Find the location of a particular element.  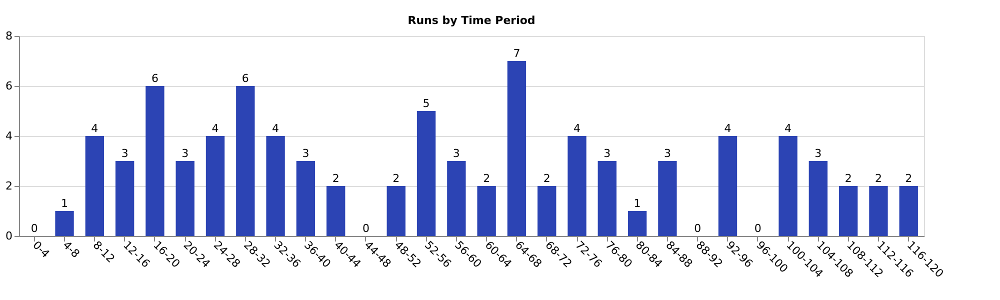

y-tick-label: 2 is located at coordinates (9, 186).